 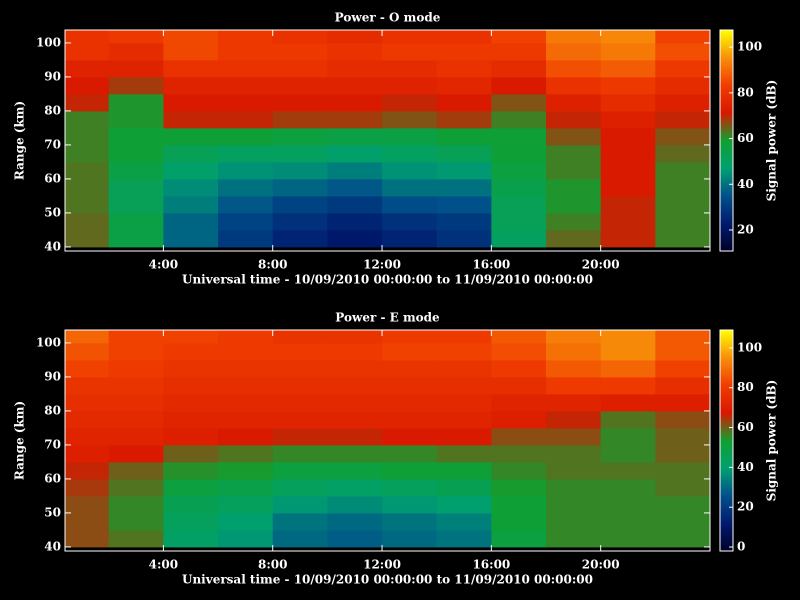 I want to click on y-tick-label: 90, so click(x=52, y=76).